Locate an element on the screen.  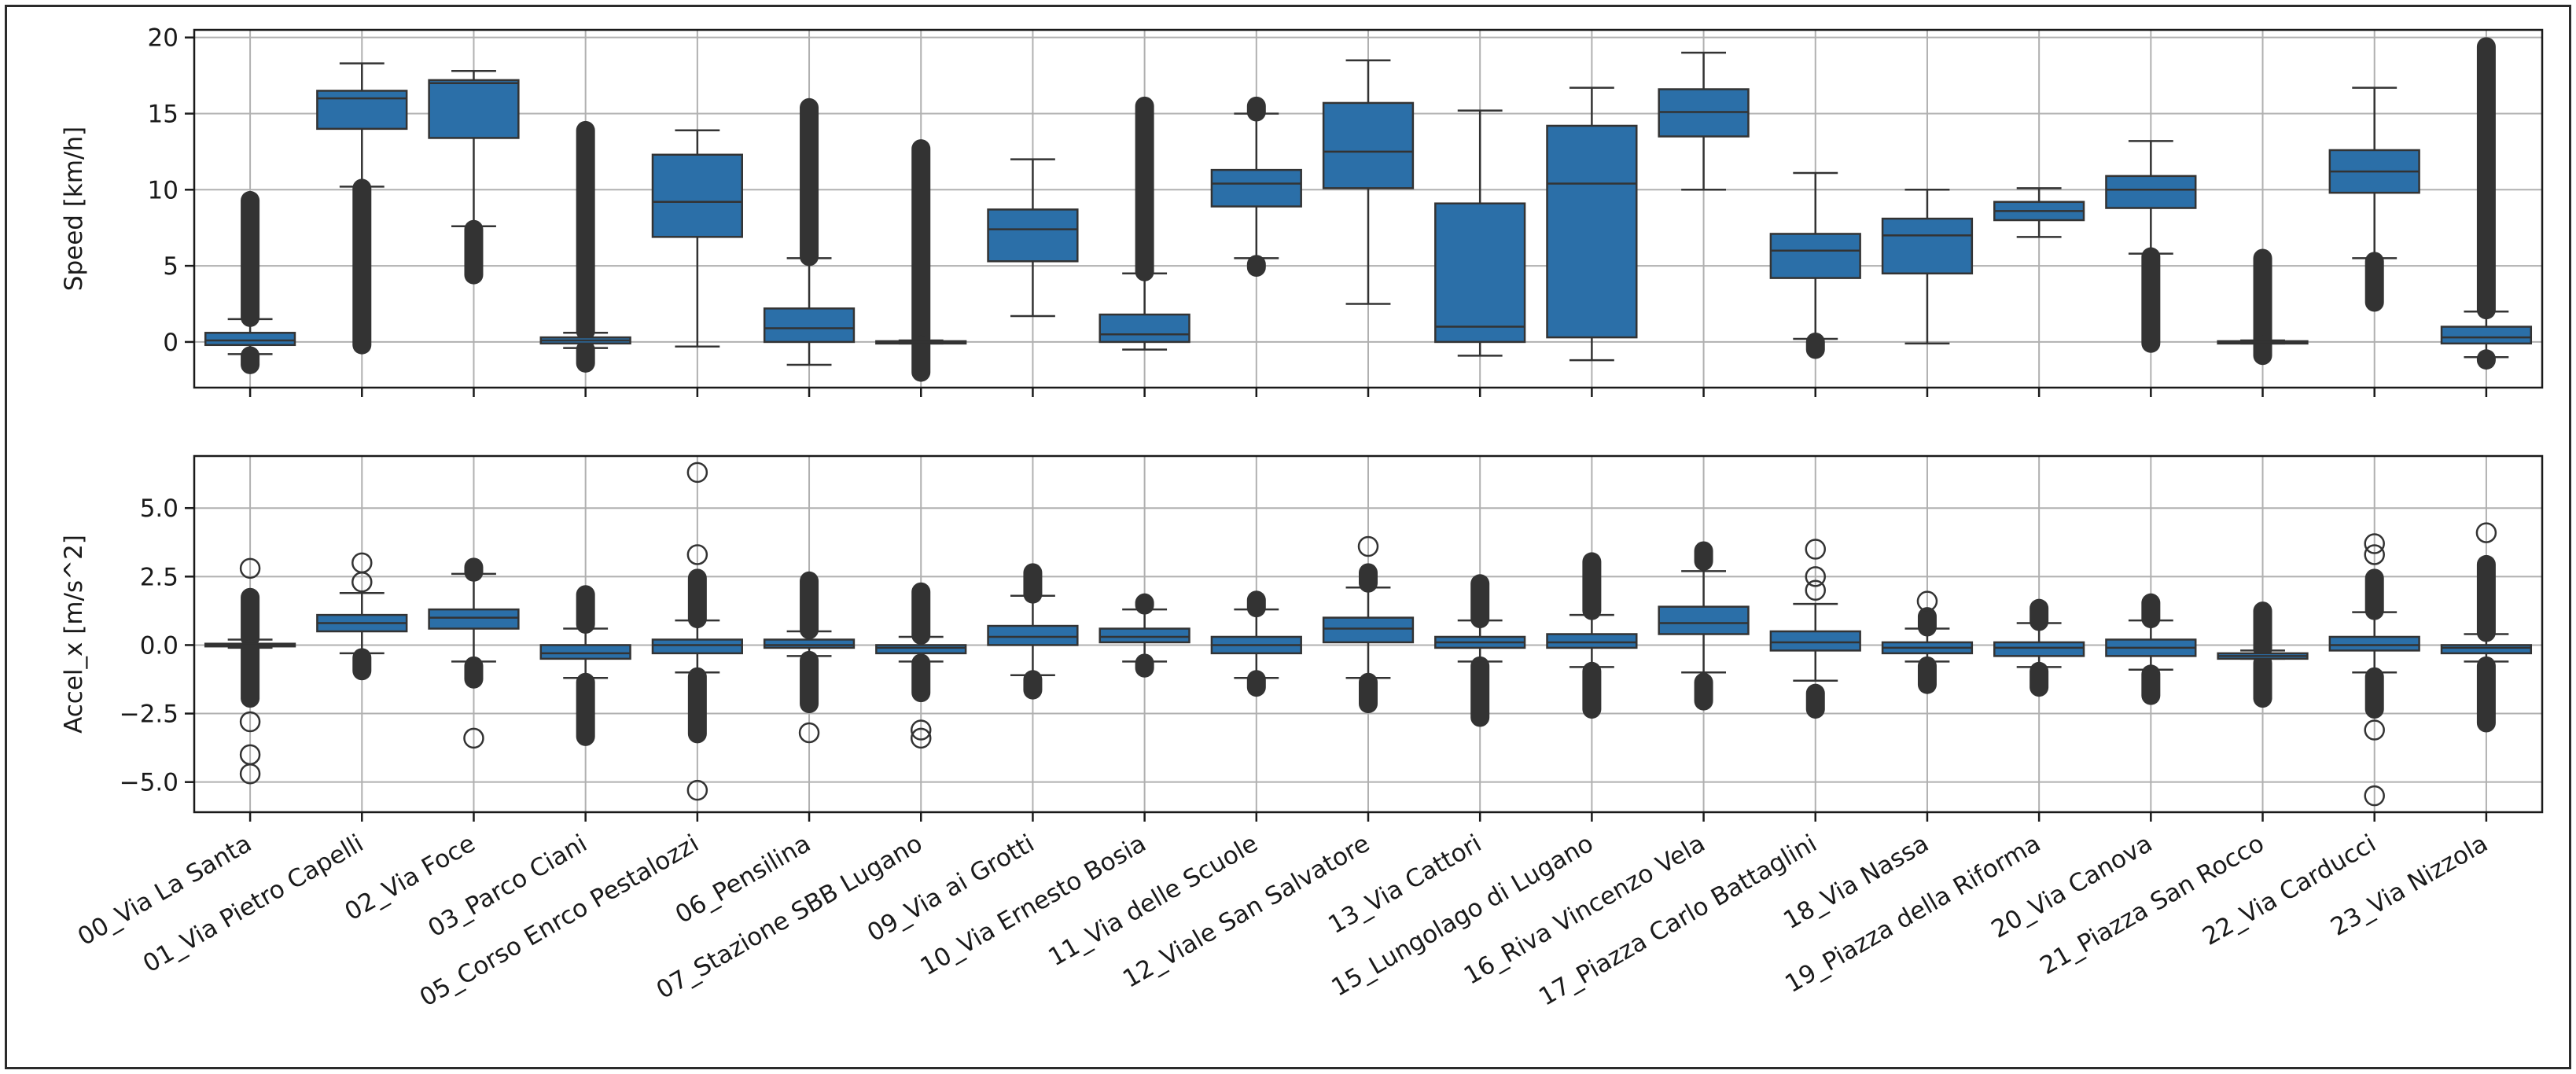
y-axis-label: Speed [km/h] is located at coordinates (74, 209).